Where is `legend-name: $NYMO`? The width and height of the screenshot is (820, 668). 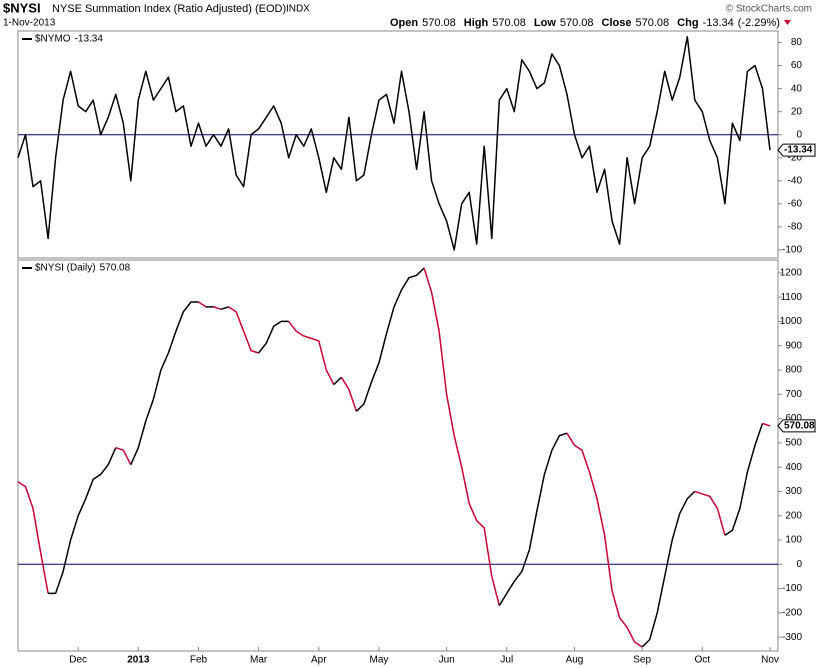 legend-name: $NYMO is located at coordinates (53, 39).